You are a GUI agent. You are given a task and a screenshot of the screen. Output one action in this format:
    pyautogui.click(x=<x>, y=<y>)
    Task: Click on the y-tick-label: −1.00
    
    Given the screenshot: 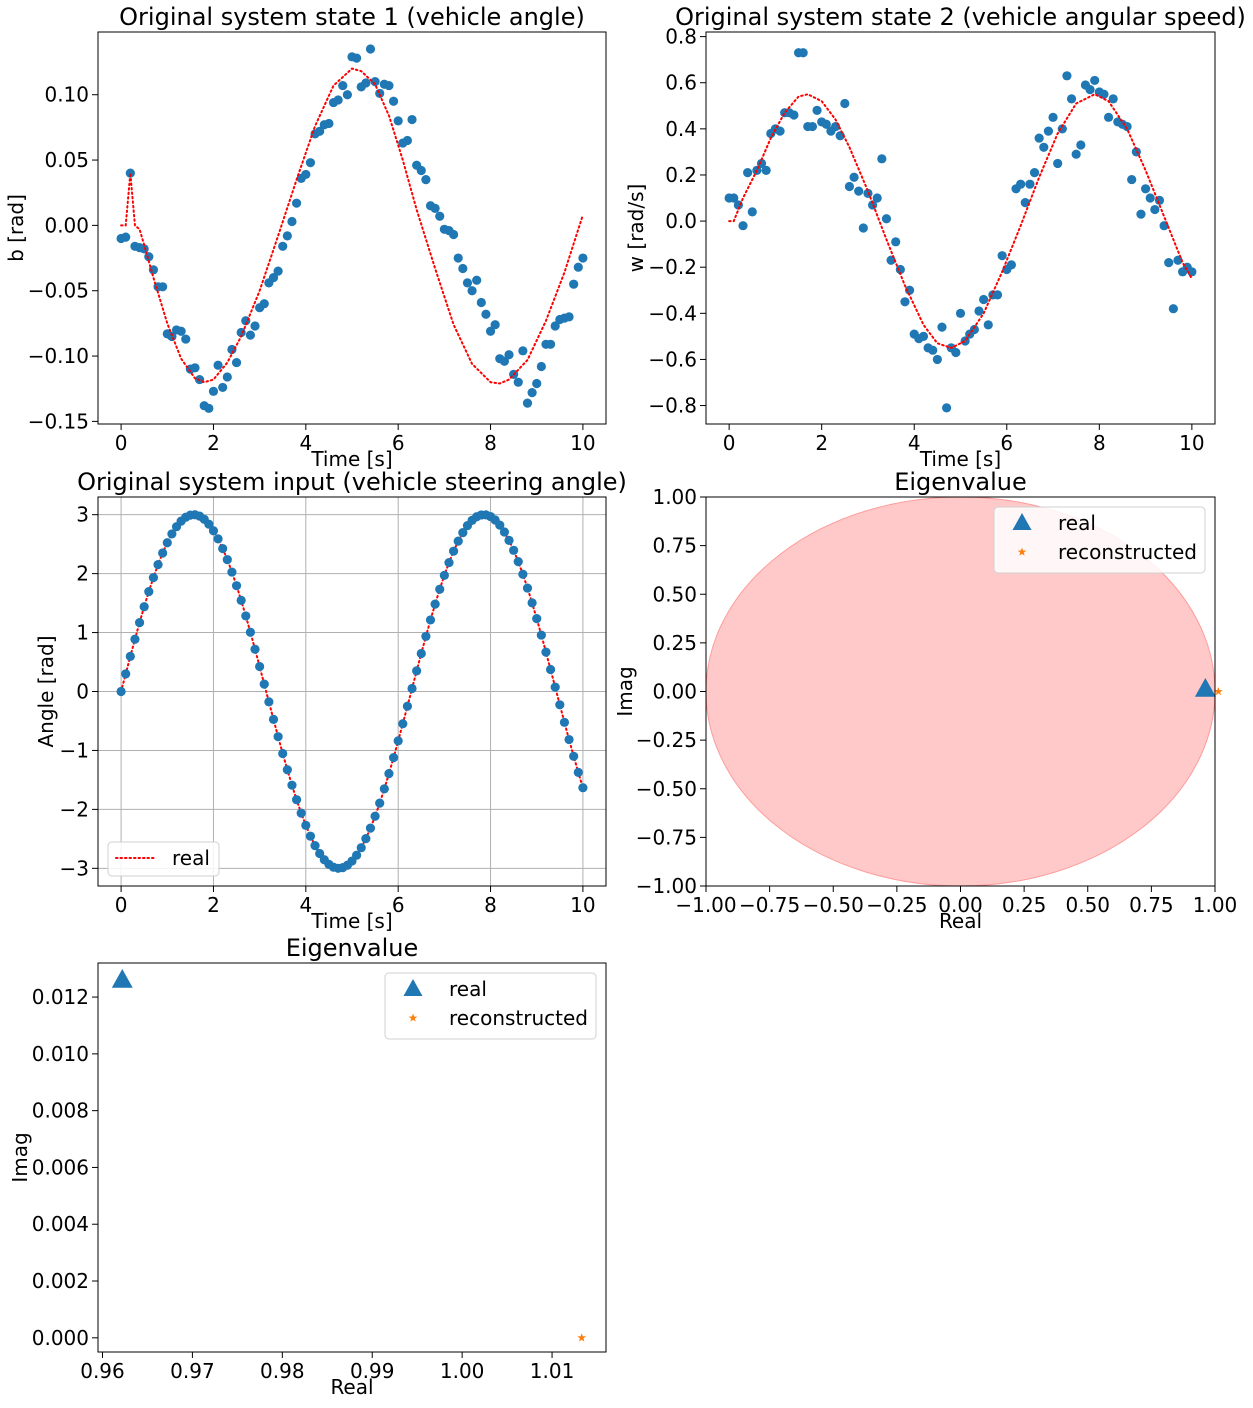 What is the action you would take?
    pyautogui.click(x=666, y=886)
    